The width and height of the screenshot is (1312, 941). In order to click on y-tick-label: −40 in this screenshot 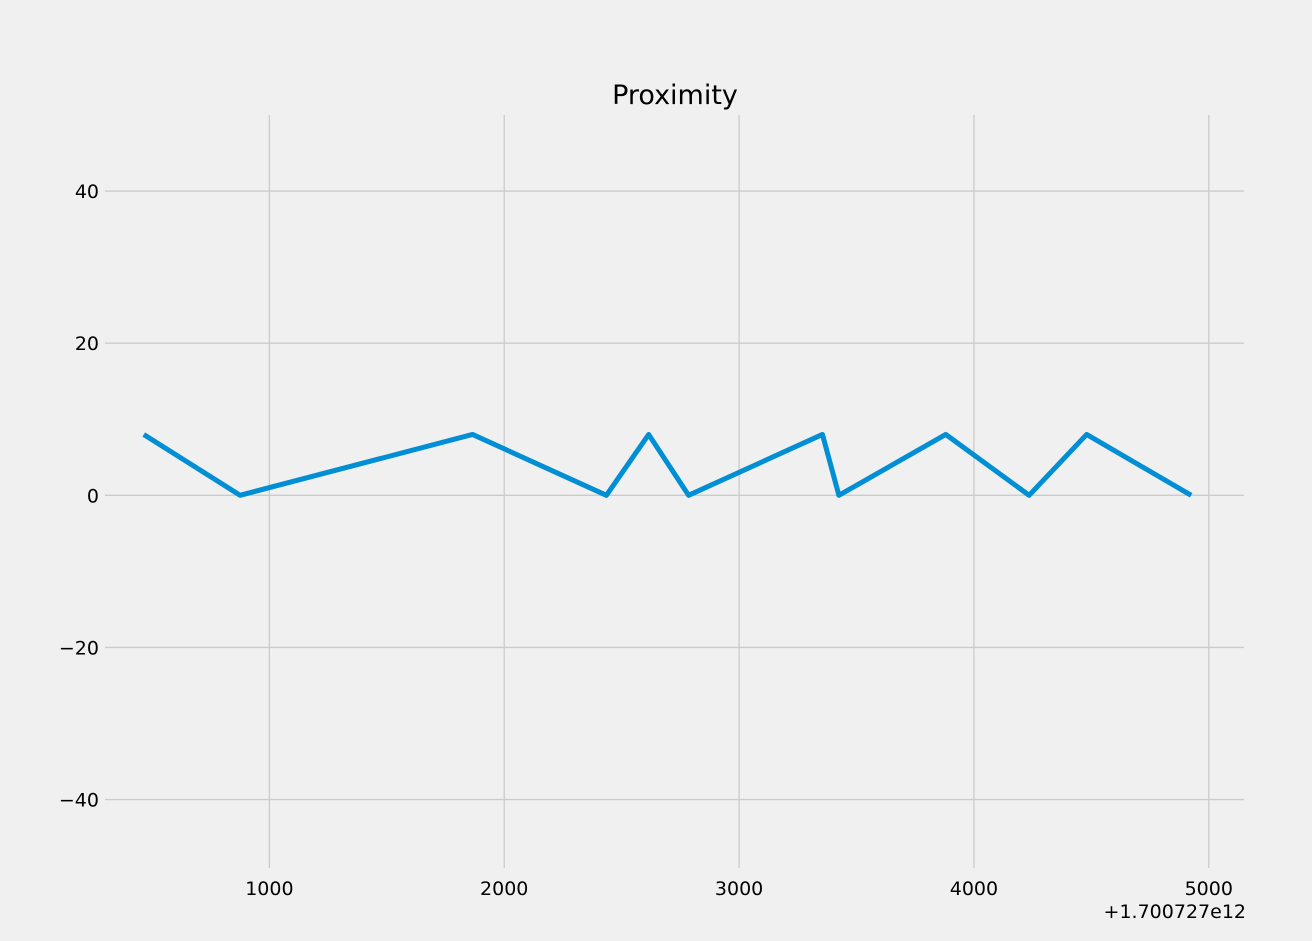, I will do `click(79, 801)`.